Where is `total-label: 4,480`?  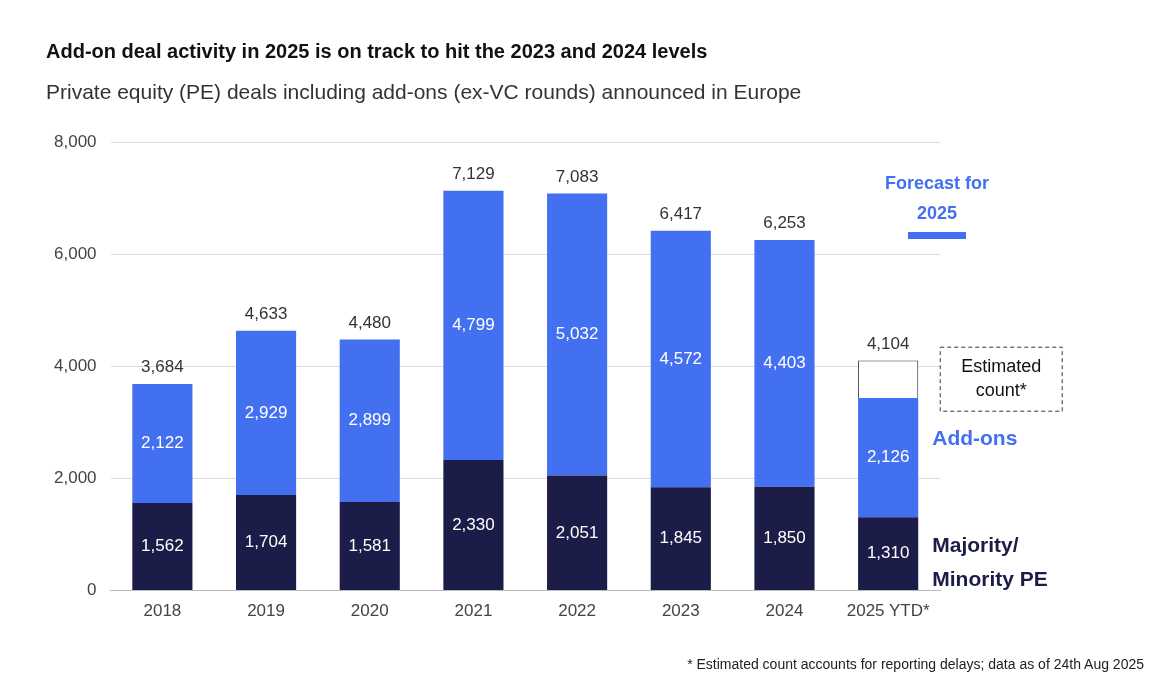 total-label: 4,480 is located at coordinates (370, 322).